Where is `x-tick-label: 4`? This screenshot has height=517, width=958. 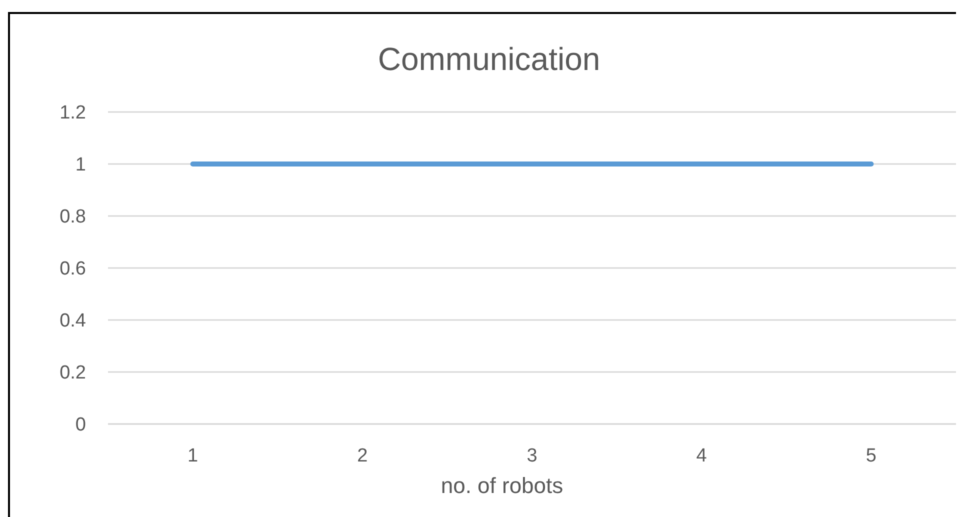
x-tick-label: 4 is located at coordinates (702, 455).